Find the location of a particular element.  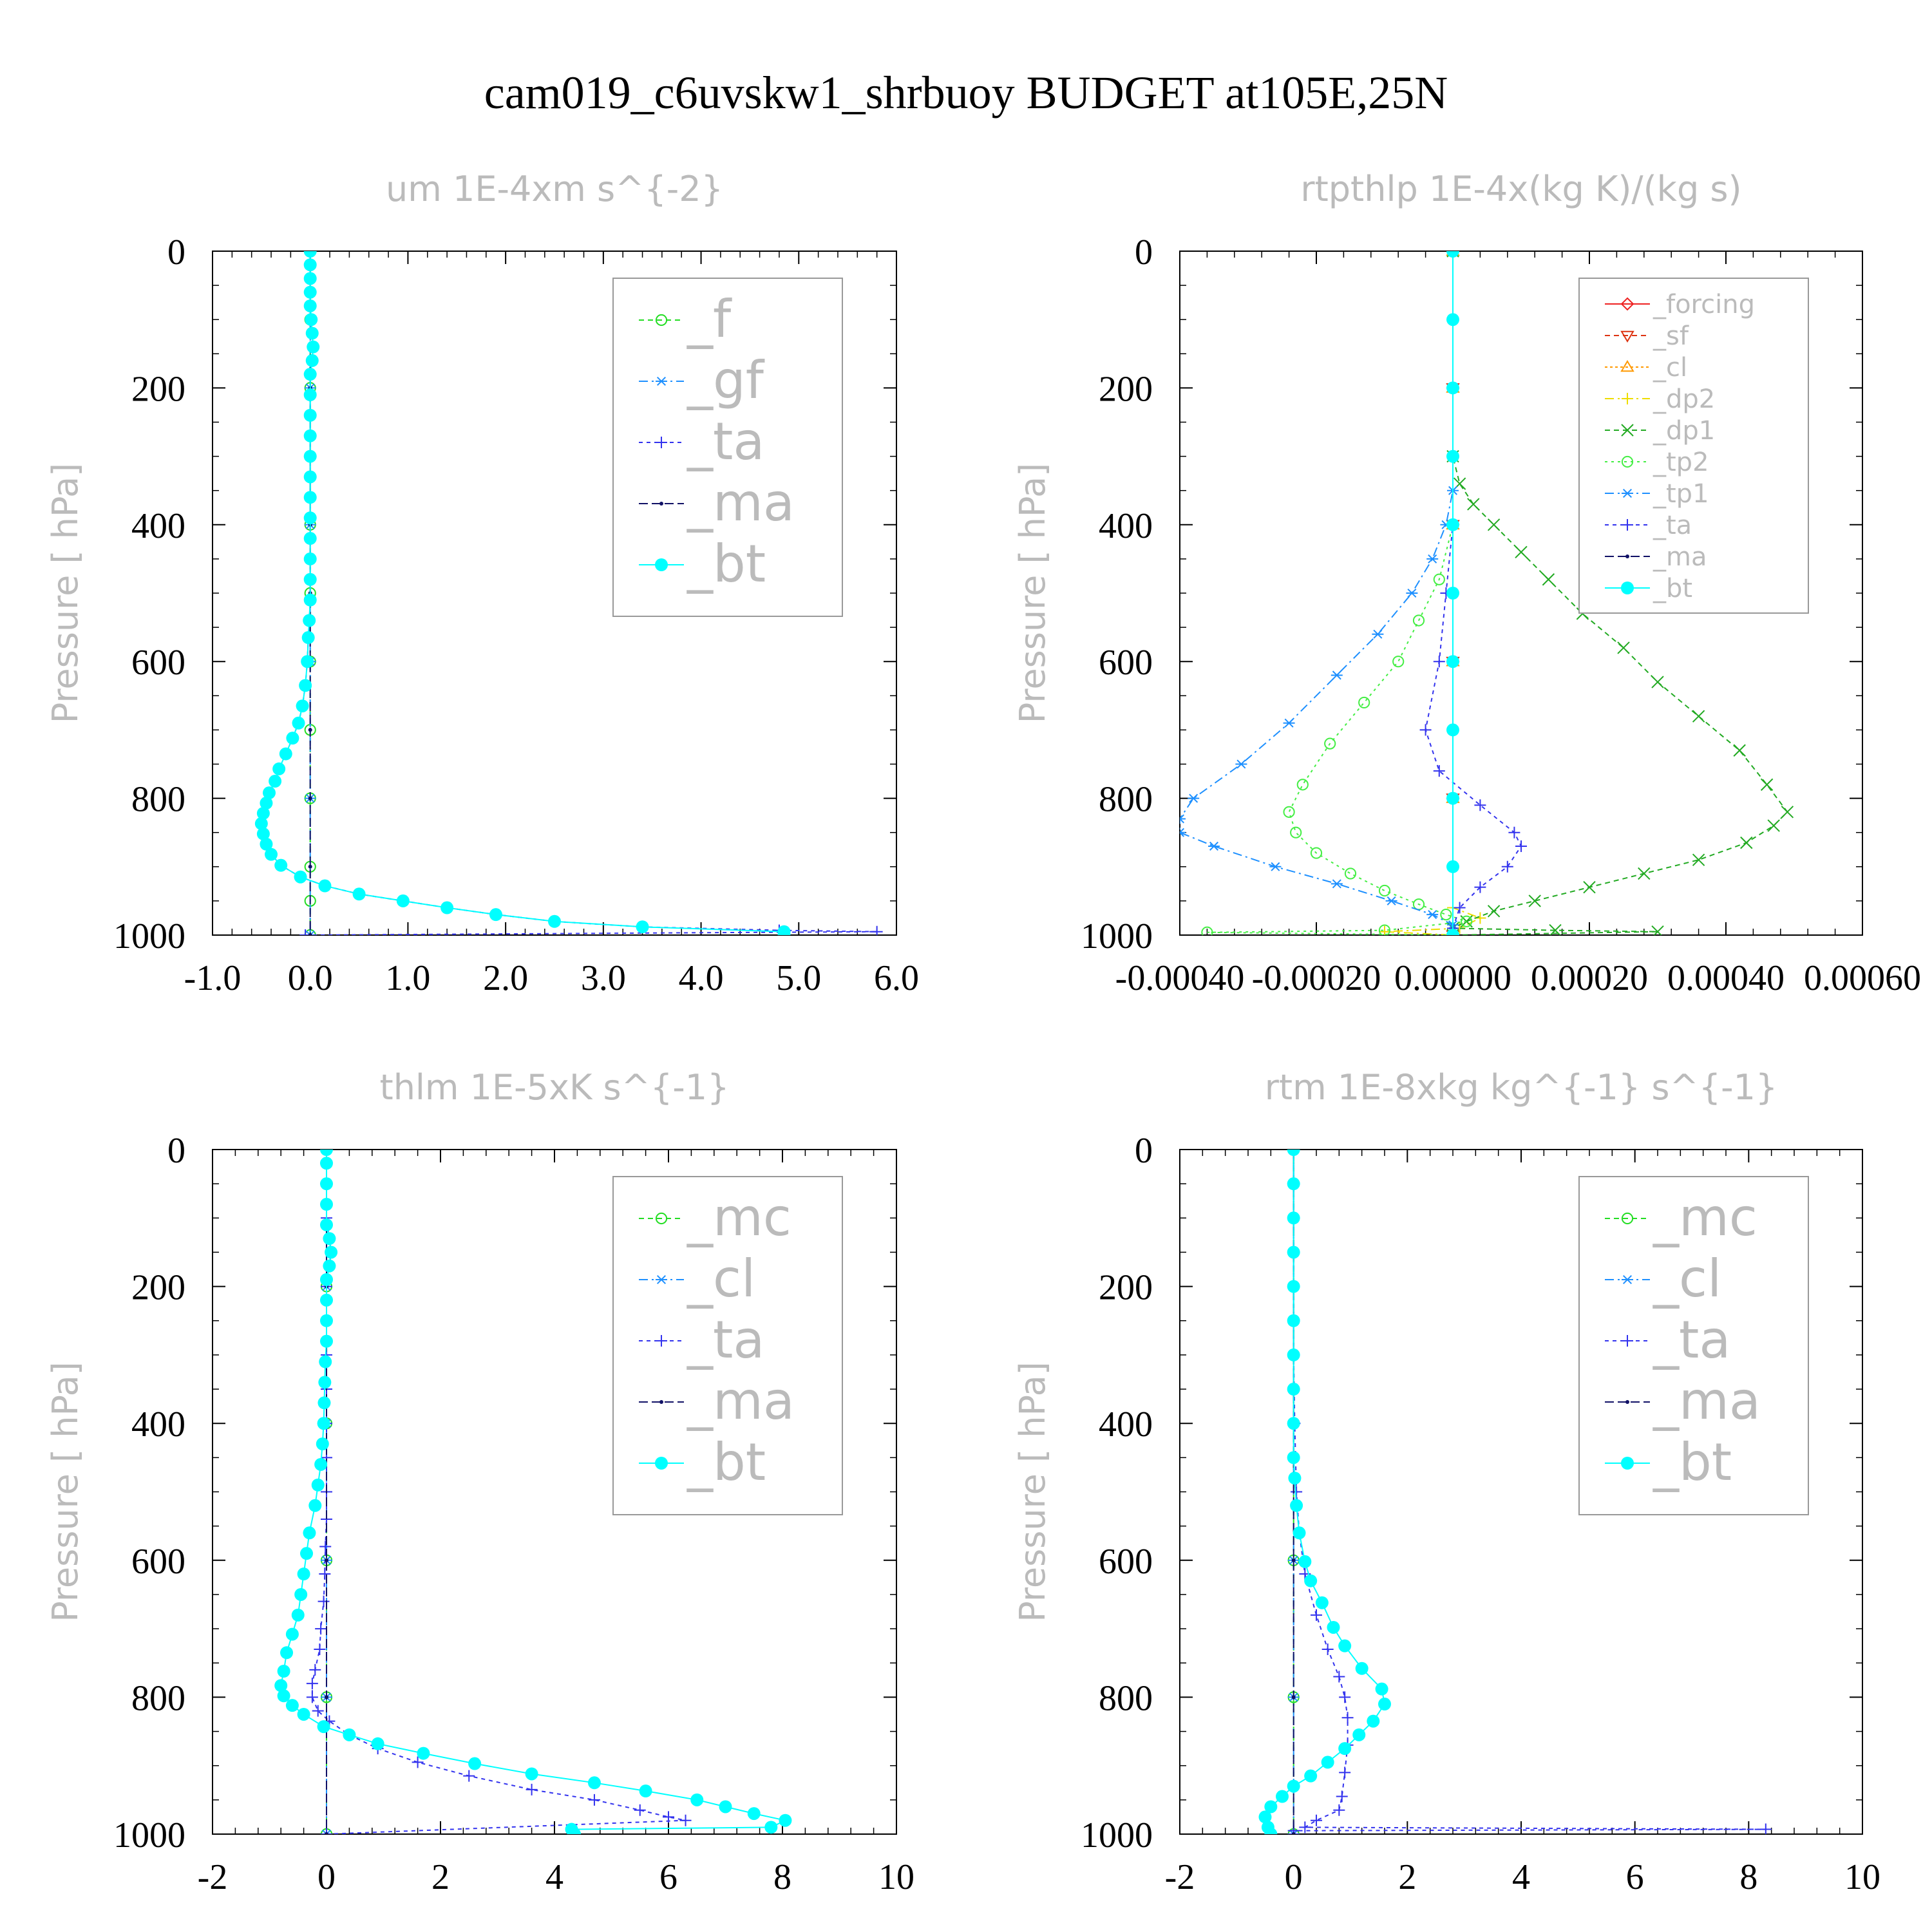

panel-title: rtpthlp 1E-4x(kg K)/(kg s) is located at coordinates (1521, 189).